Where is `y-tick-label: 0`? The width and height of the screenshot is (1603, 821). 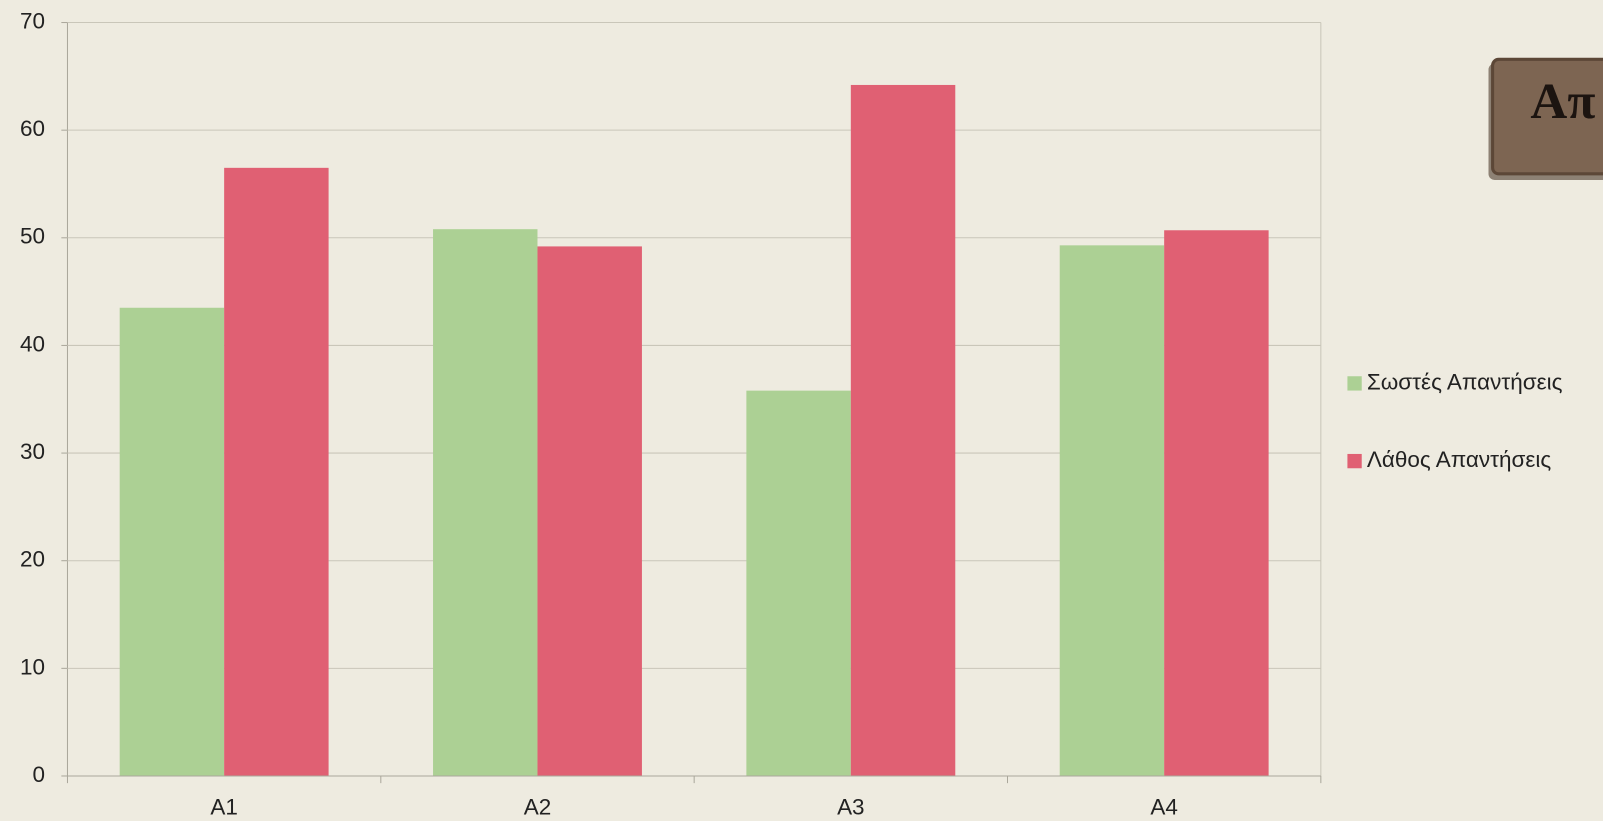 y-tick-label: 0 is located at coordinates (38, 774).